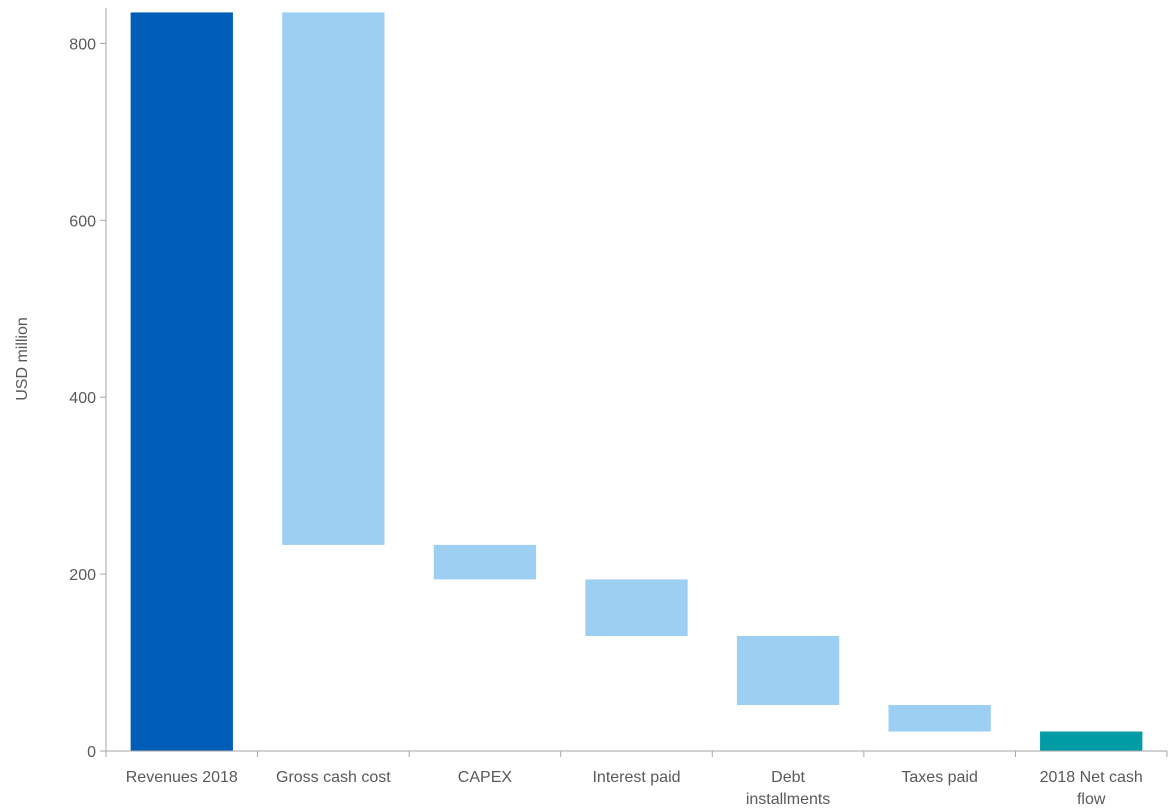 This screenshot has width=1173, height=809. I want to click on x-tick-label-line: Taxes paid, so click(939, 777).